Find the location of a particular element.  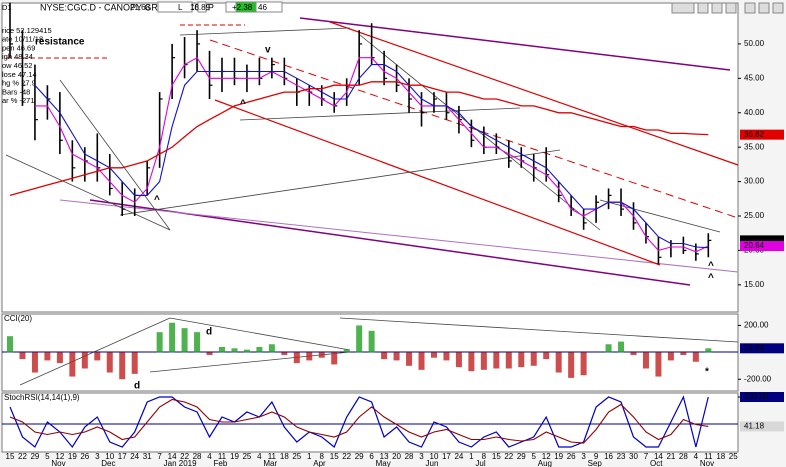

header-field is located at coordinates (202, 7).